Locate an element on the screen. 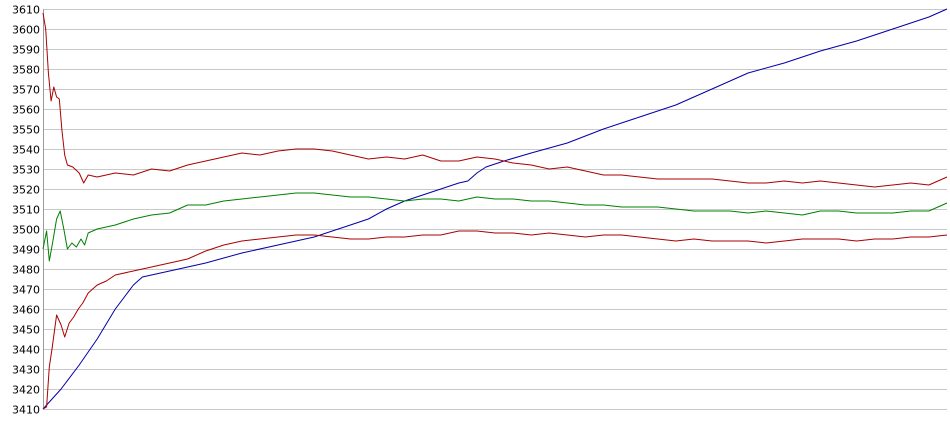  y-tick-label: 3450 is located at coordinates (26, 330).